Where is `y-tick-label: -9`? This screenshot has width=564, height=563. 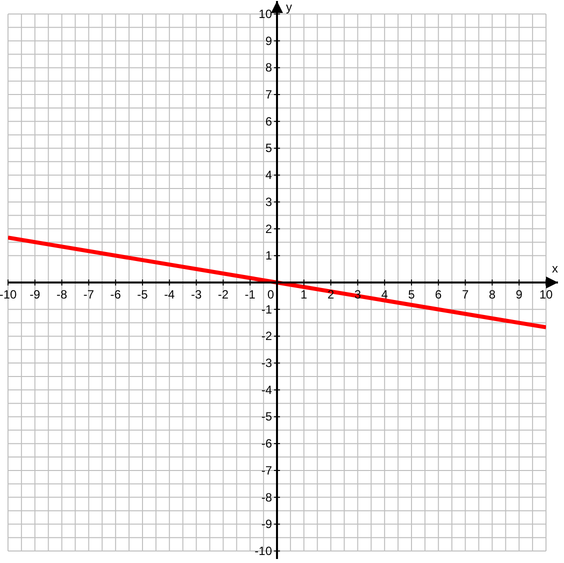
y-tick-label: -9 is located at coordinates (266, 524).